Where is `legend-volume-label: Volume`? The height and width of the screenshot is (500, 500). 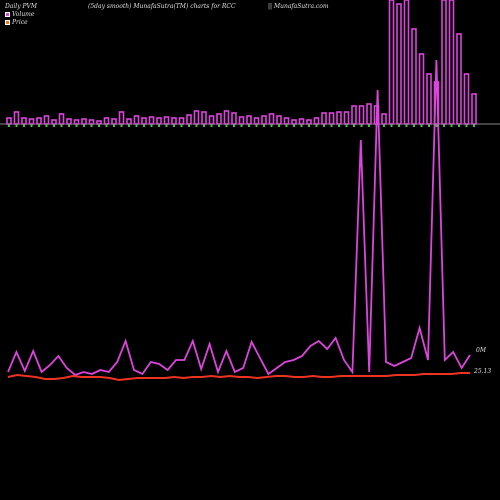
legend-volume-label: Volume is located at coordinates (23, 14).